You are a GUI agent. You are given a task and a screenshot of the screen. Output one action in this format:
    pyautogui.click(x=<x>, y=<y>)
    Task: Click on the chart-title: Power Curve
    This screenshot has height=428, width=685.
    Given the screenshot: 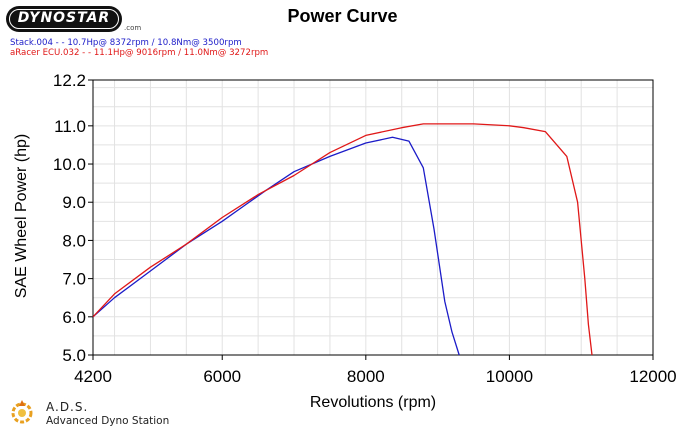 What is the action you would take?
    pyautogui.click(x=342, y=16)
    